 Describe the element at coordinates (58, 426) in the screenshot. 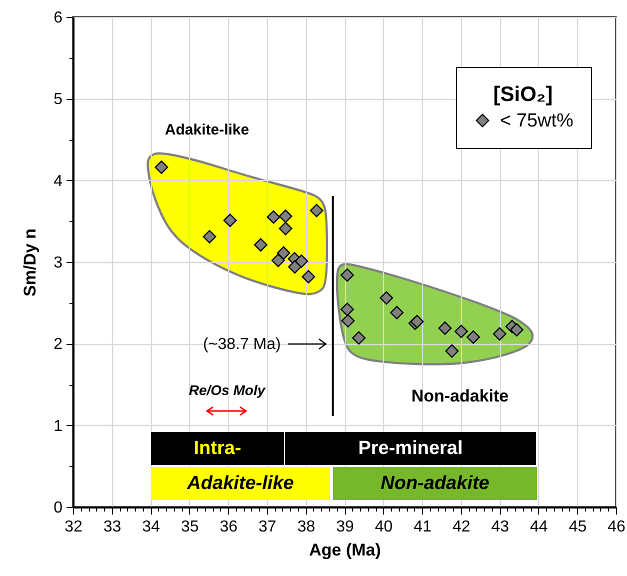

I see `y-tick-label: 1` at that location.